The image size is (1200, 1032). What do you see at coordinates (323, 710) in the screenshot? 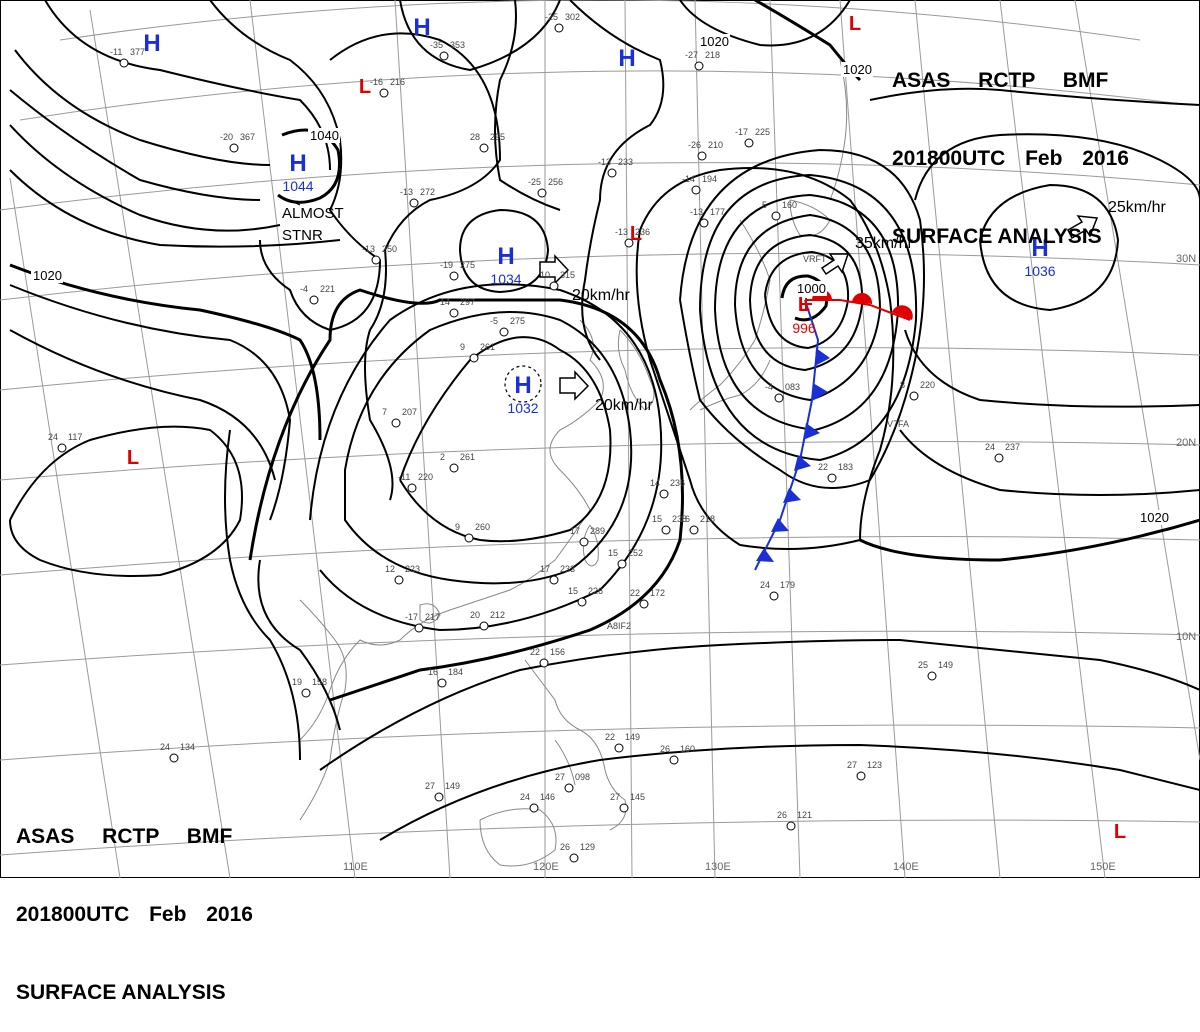
I see `coastline-indochina` at bounding box center [323, 710].